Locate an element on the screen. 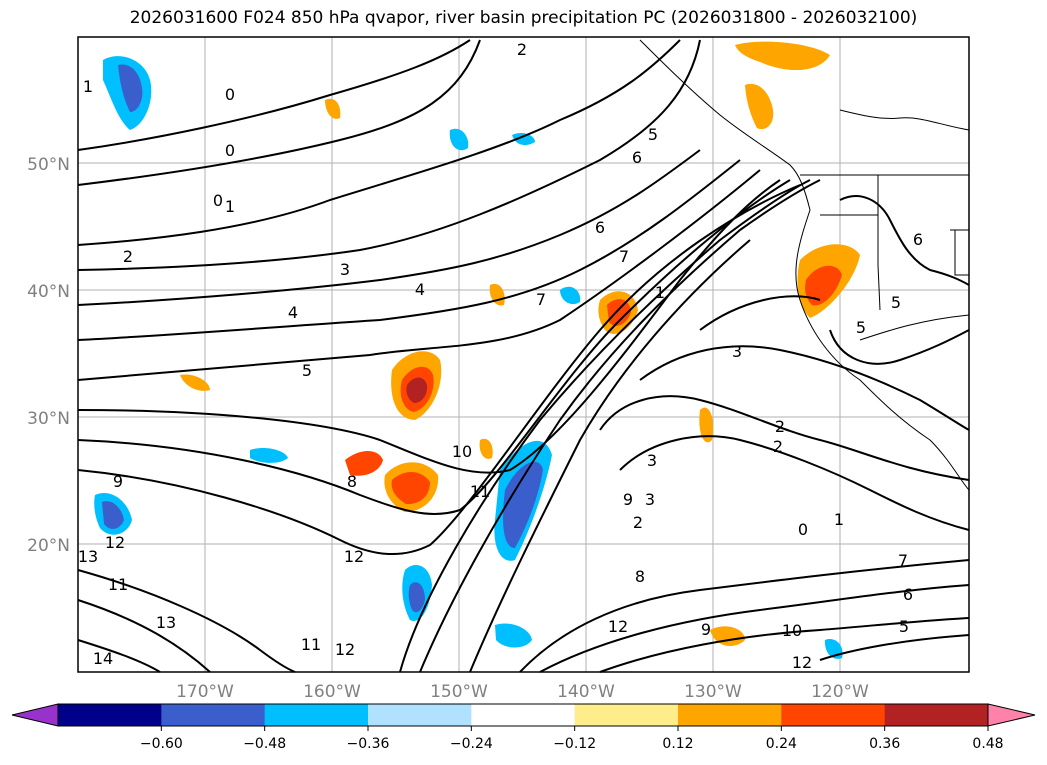 This screenshot has height=765, width=1047. lat-label: 40°N is located at coordinates (48, 292).